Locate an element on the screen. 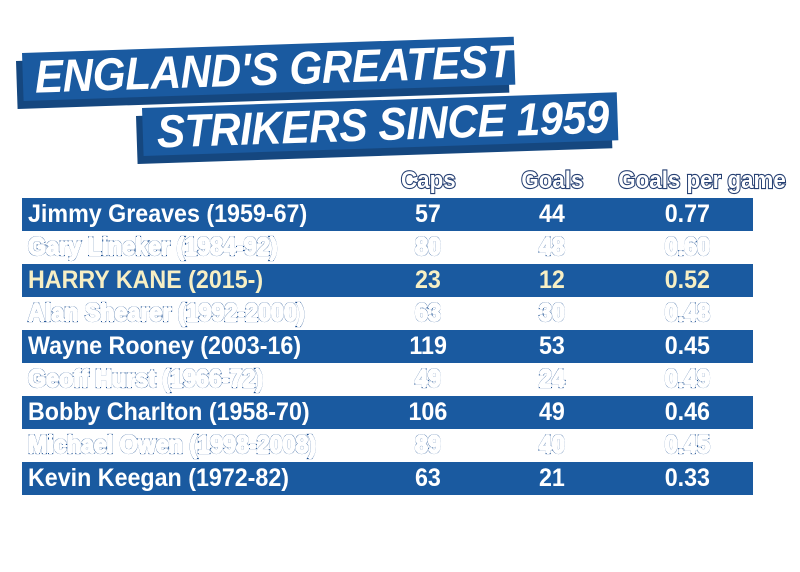  goals-cell: 40 is located at coordinates (552, 445).